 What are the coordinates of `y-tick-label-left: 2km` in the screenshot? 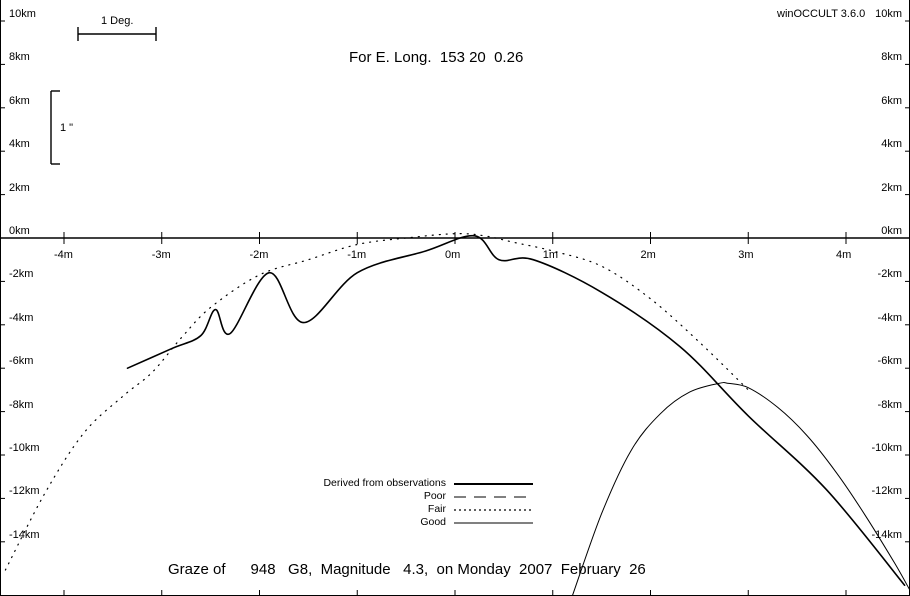 It's located at (19, 187).